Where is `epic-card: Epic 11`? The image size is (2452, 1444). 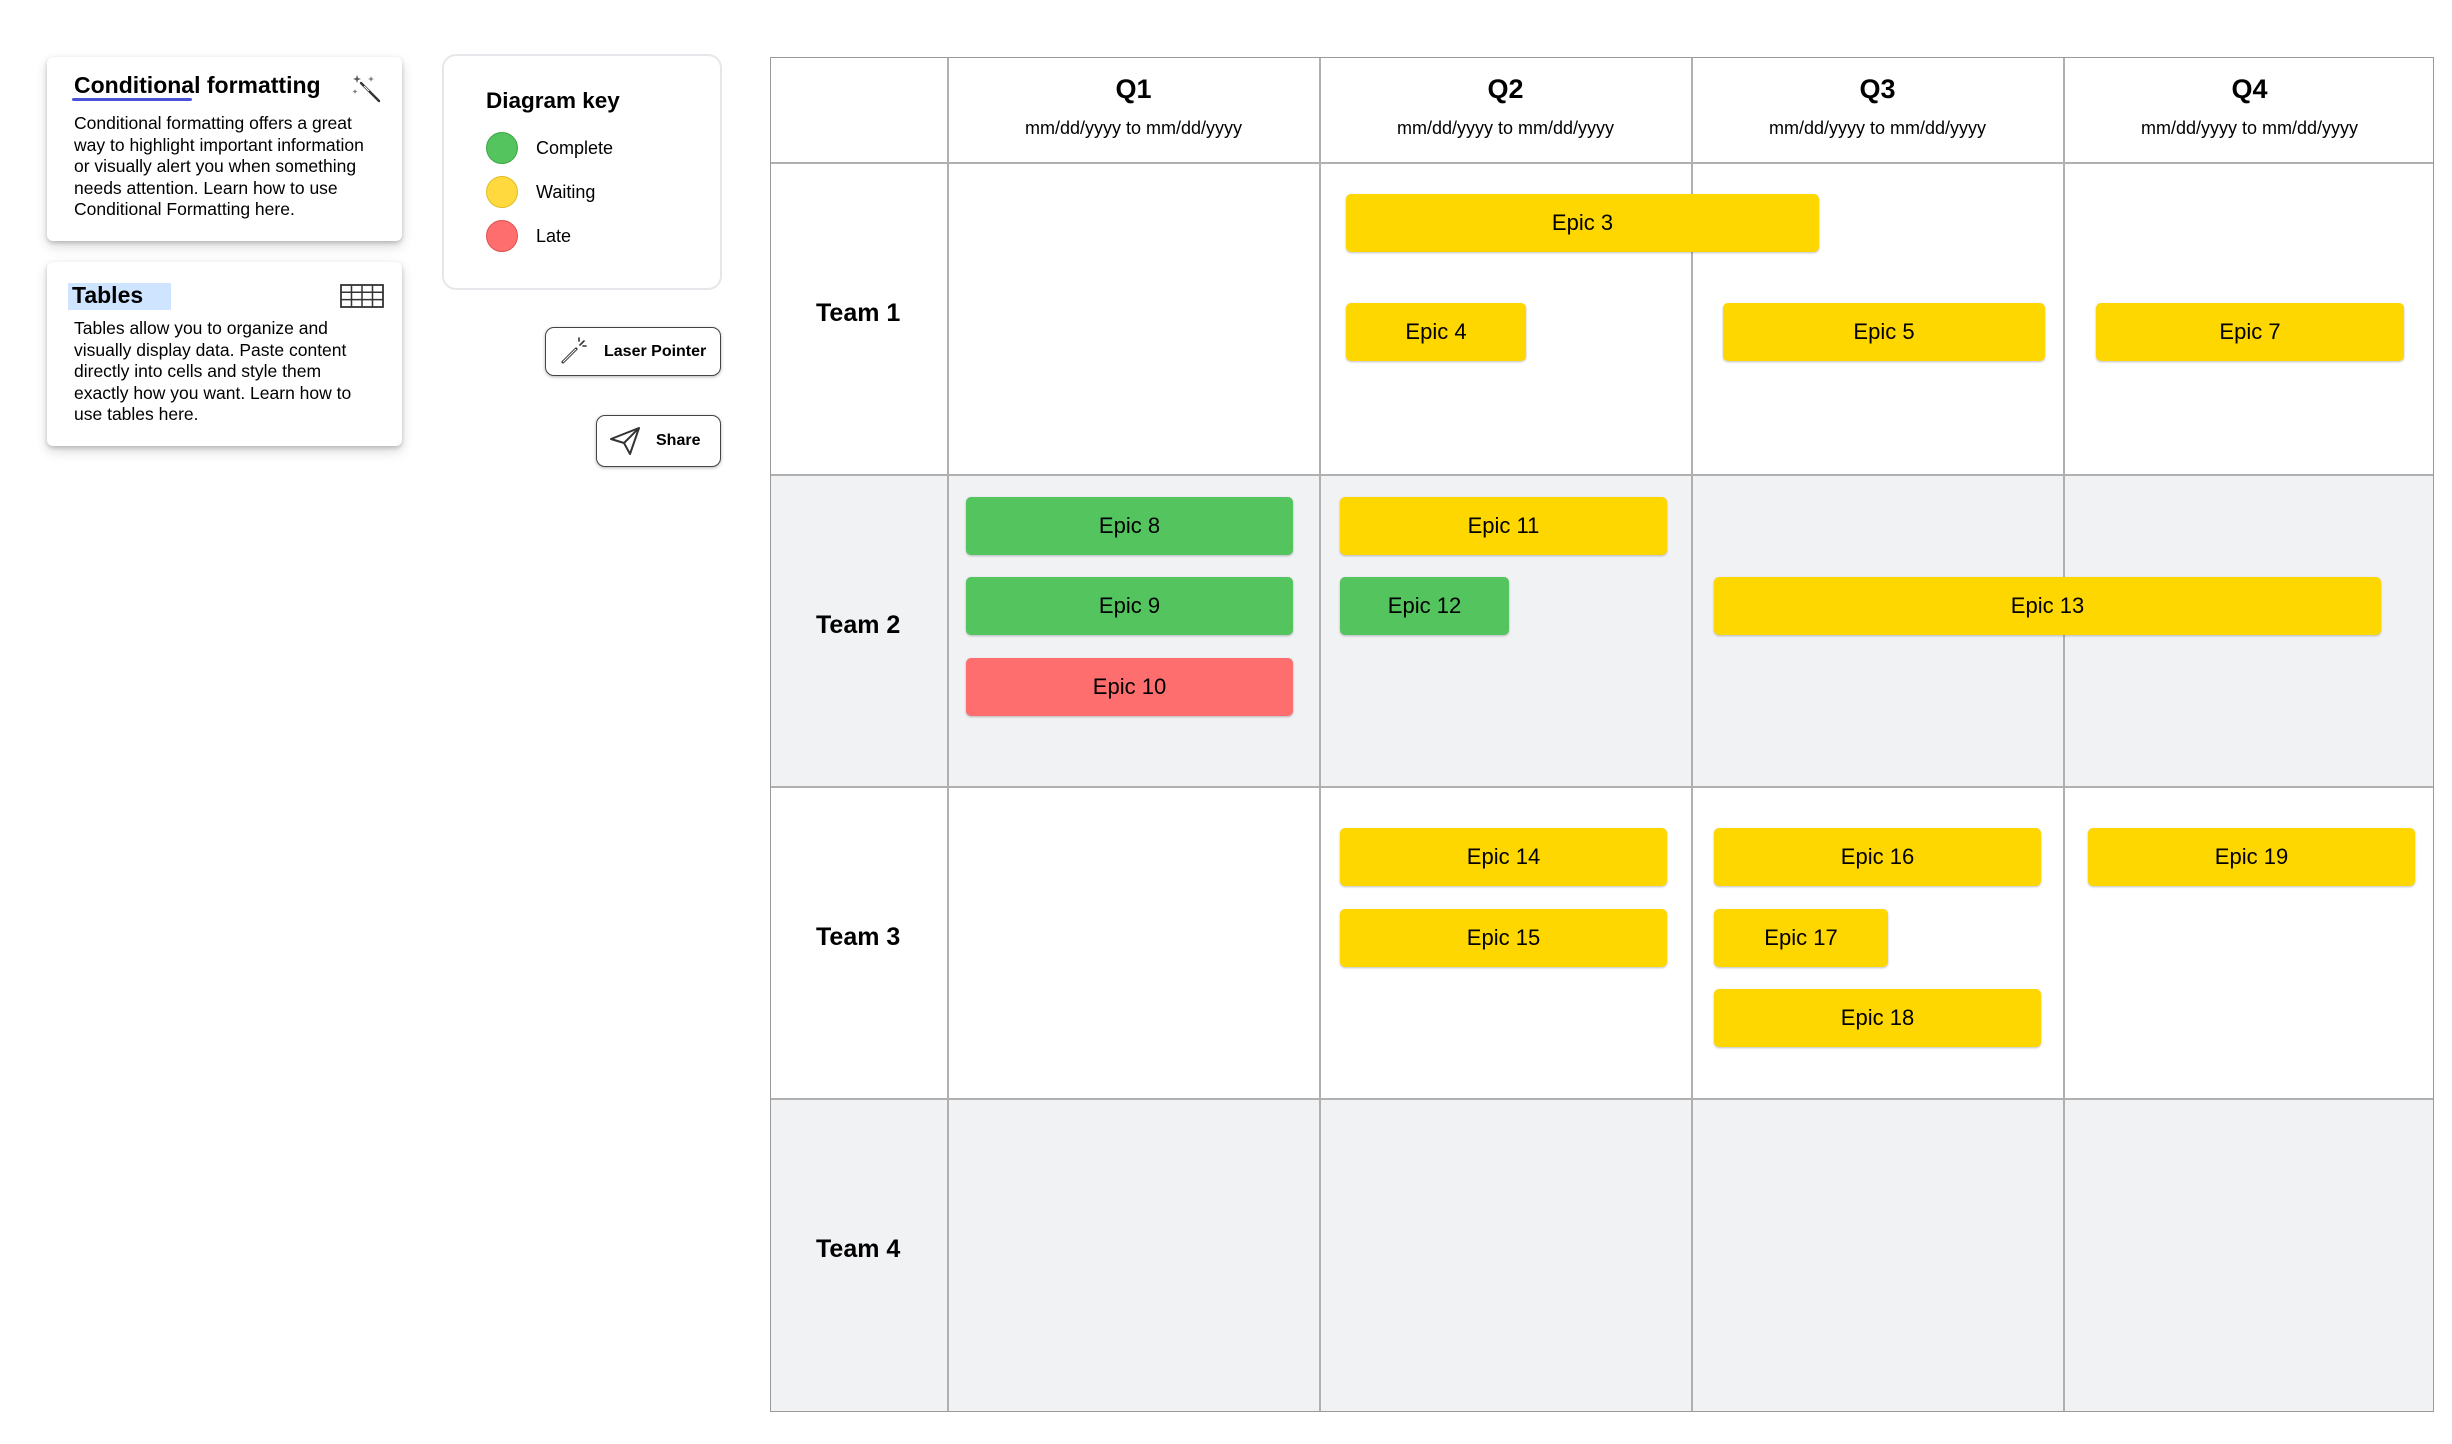 epic-card: Epic 11 is located at coordinates (1503, 526).